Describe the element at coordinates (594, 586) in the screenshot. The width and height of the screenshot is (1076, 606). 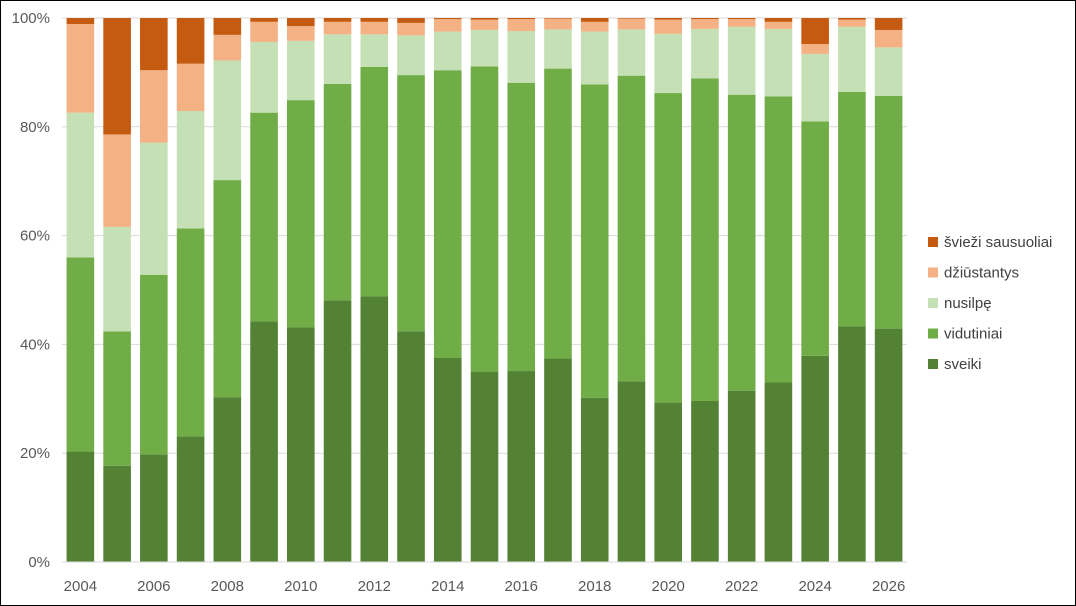
I see `x-tick-label: 2018` at that location.